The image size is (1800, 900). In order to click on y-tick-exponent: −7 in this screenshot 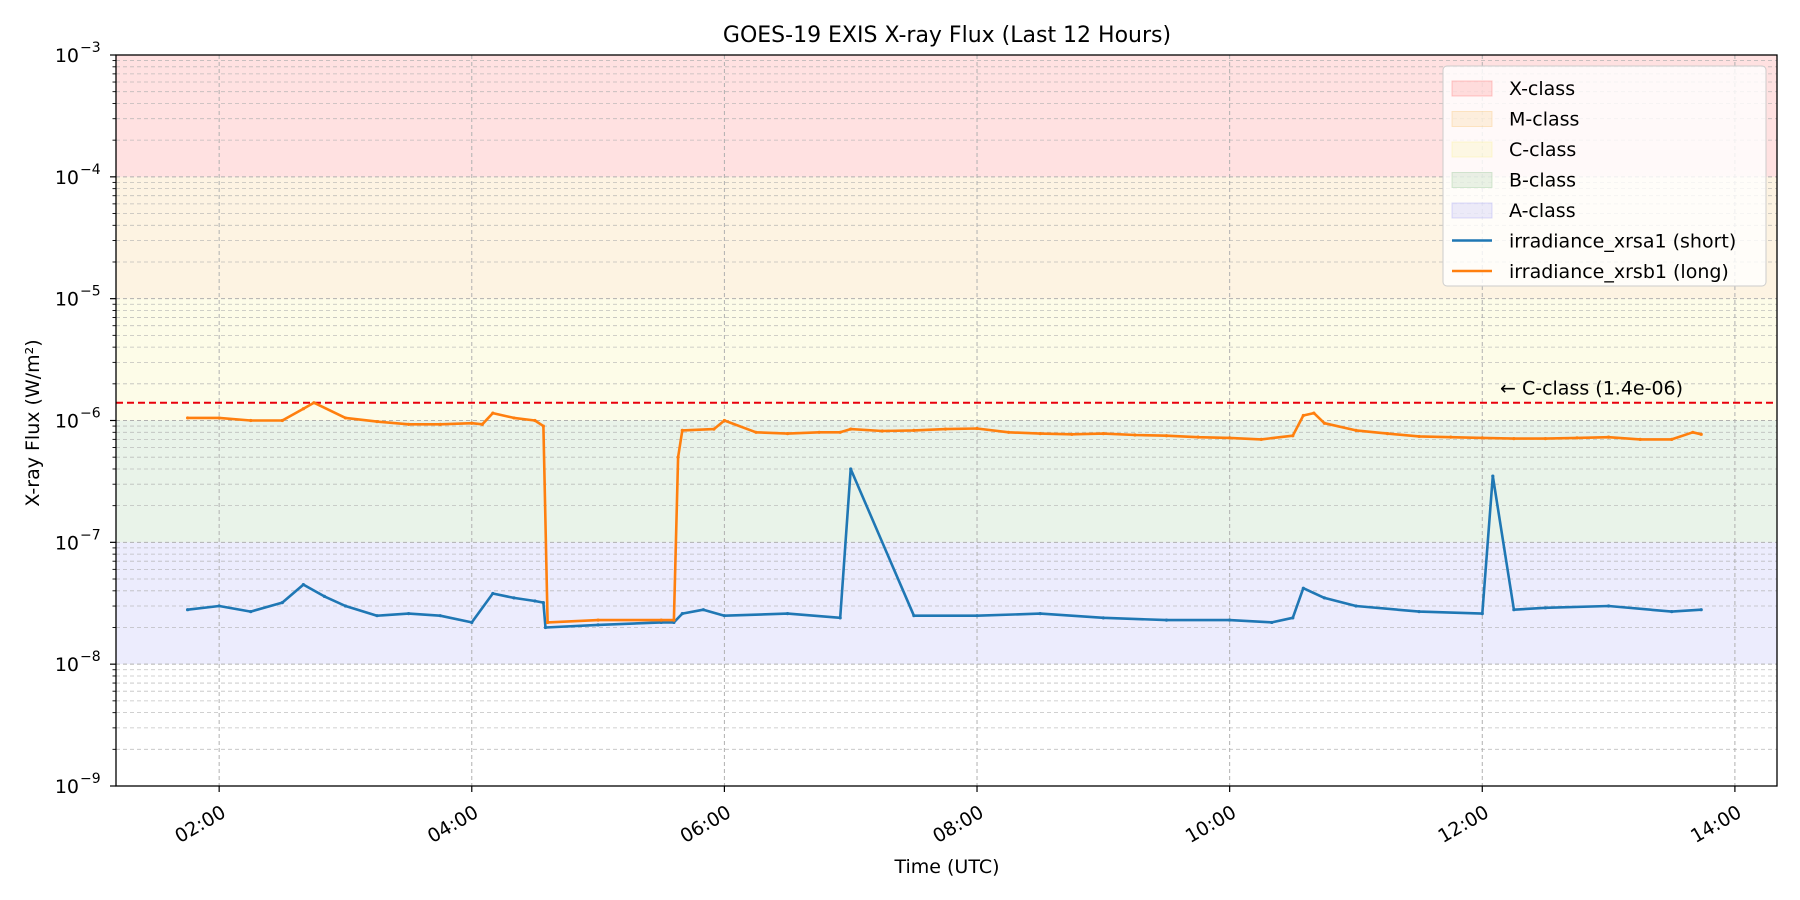, I will do `click(90, 535)`.